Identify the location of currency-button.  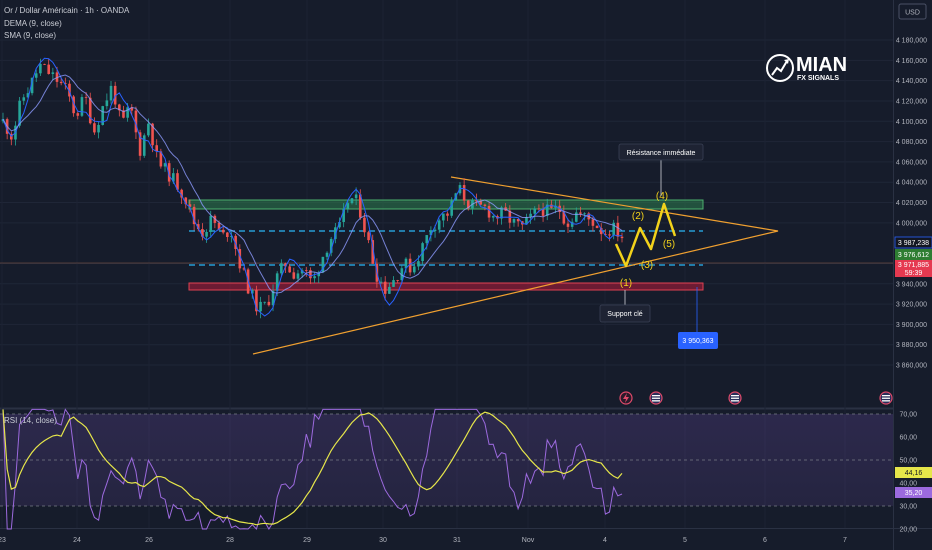
(912, 11).